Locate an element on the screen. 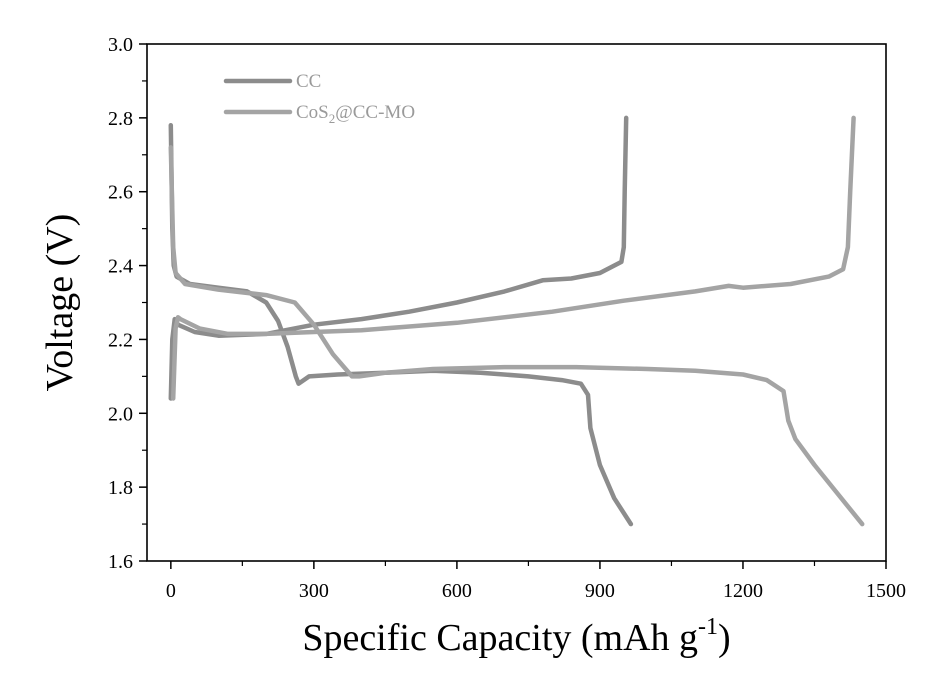 The width and height of the screenshot is (930, 681). x-tick-label: 1200 is located at coordinates (743, 591).